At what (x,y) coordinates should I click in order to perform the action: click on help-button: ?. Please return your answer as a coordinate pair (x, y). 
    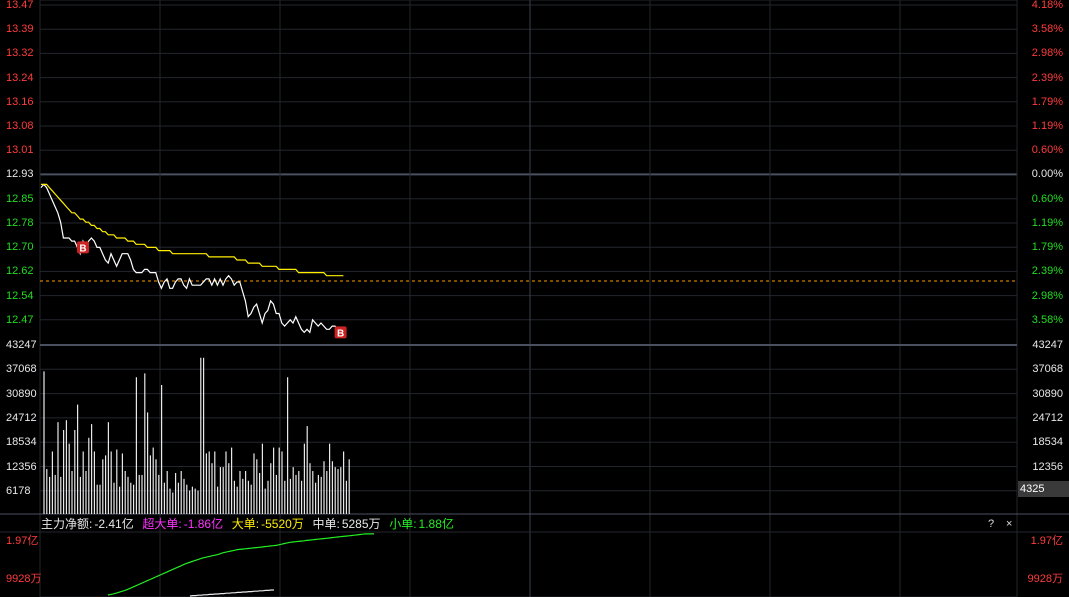
    Looking at the image, I should click on (991, 524).